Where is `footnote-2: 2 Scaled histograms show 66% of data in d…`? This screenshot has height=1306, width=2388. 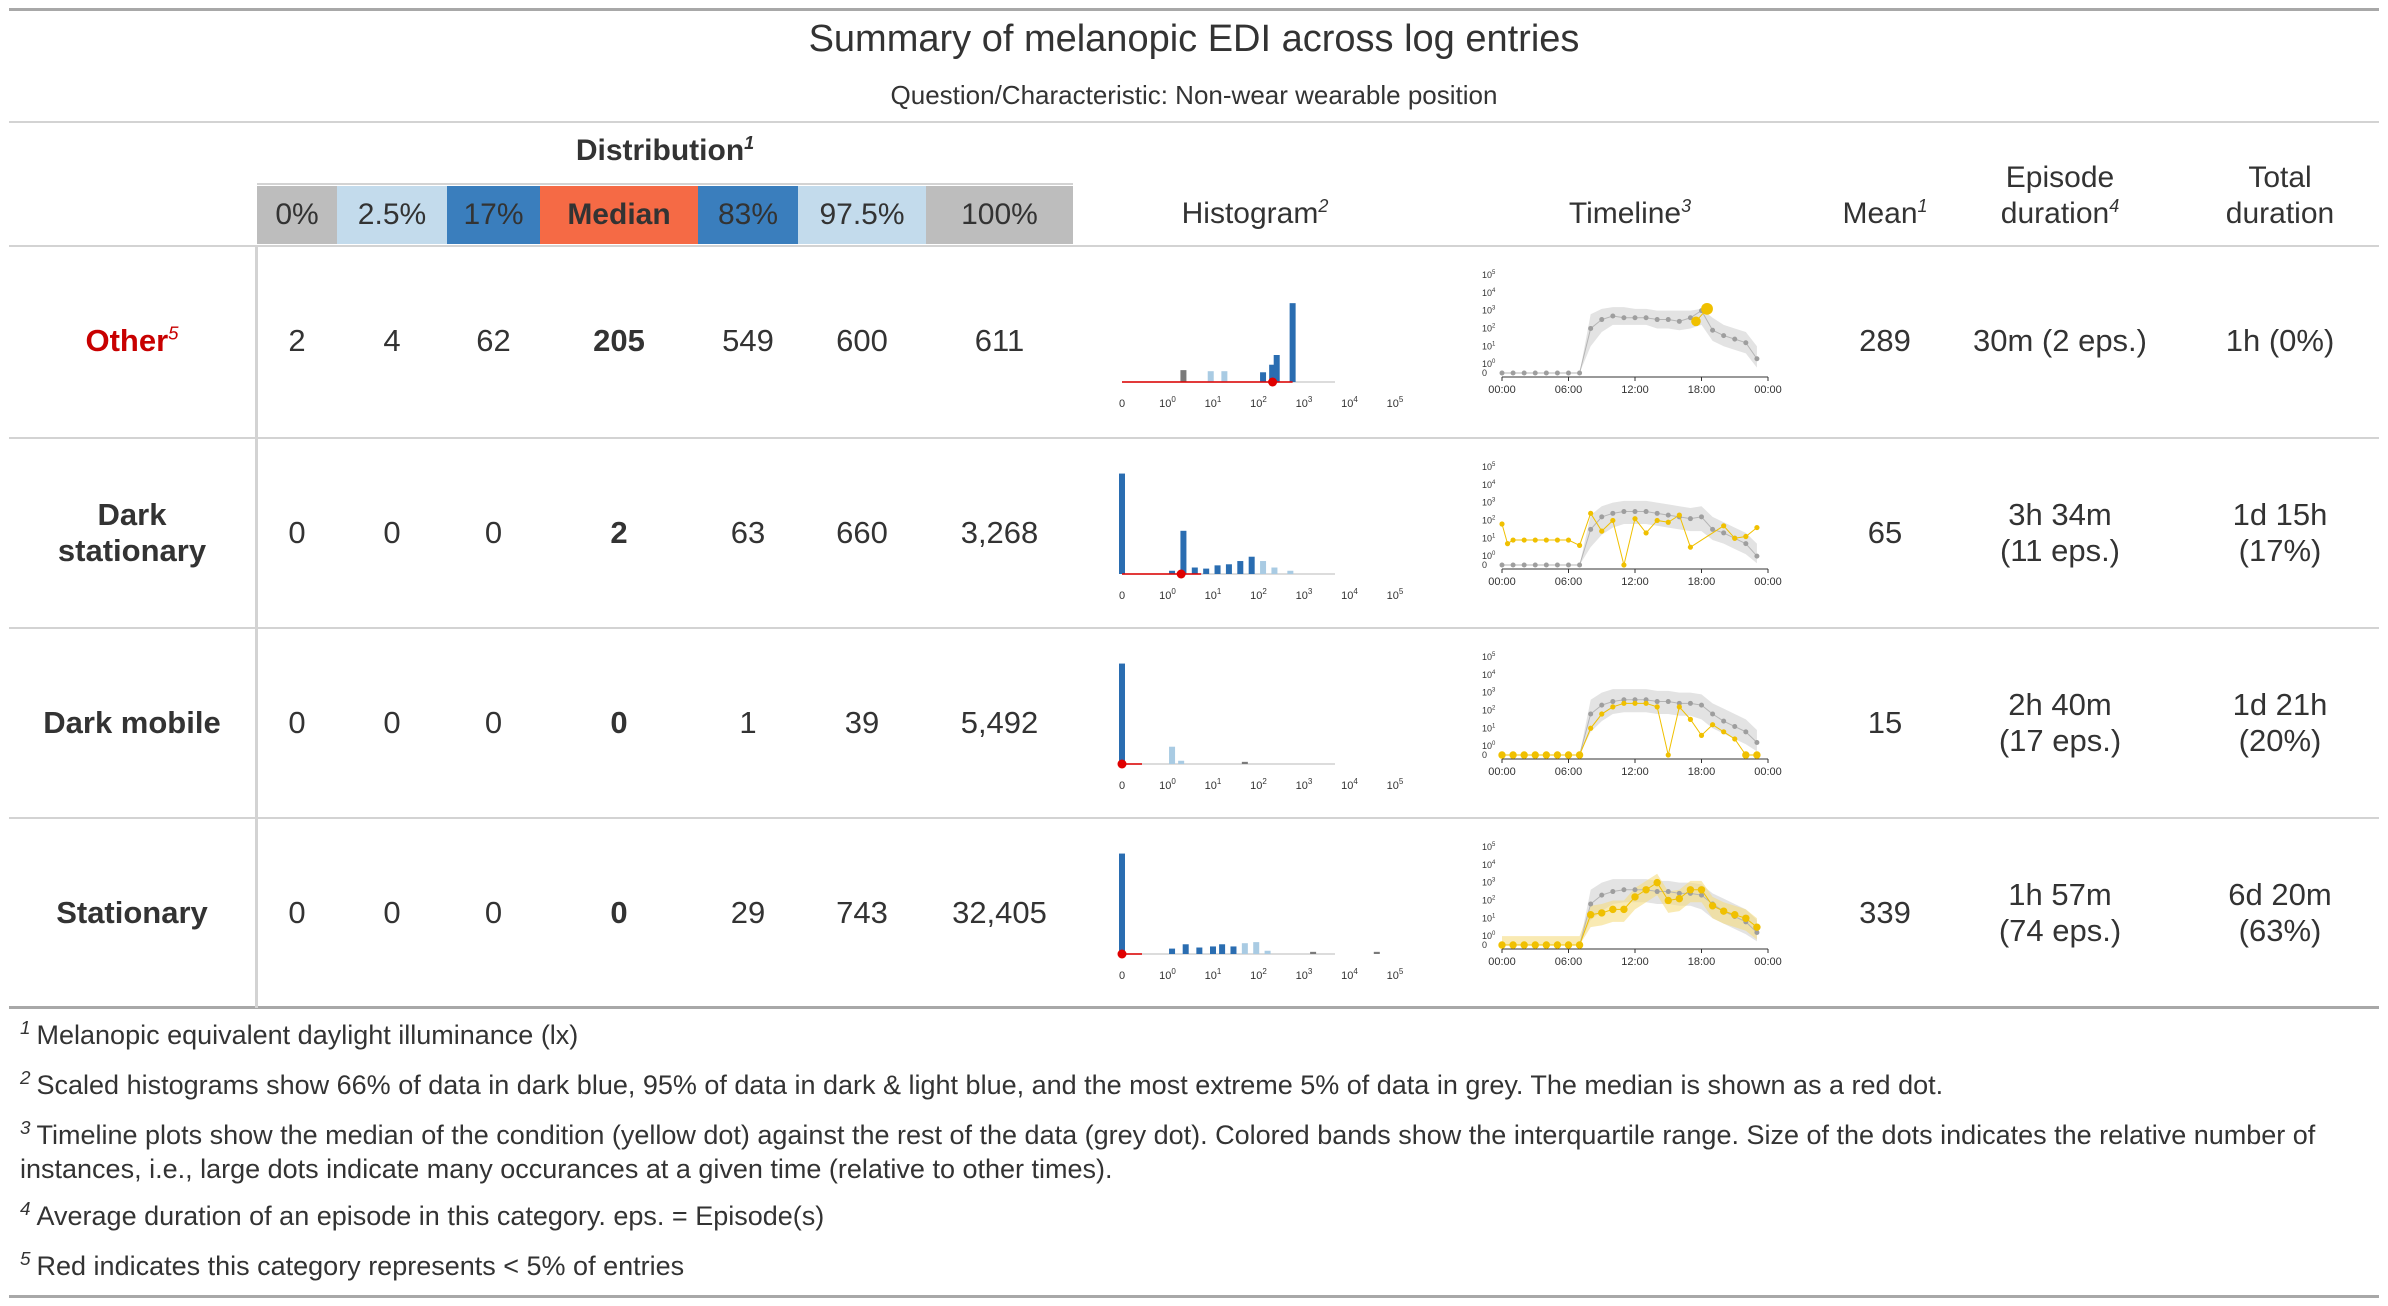
footnote-2: 2 Scaled histograms show 66% of data in d… is located at coordinates (1195, 1085).